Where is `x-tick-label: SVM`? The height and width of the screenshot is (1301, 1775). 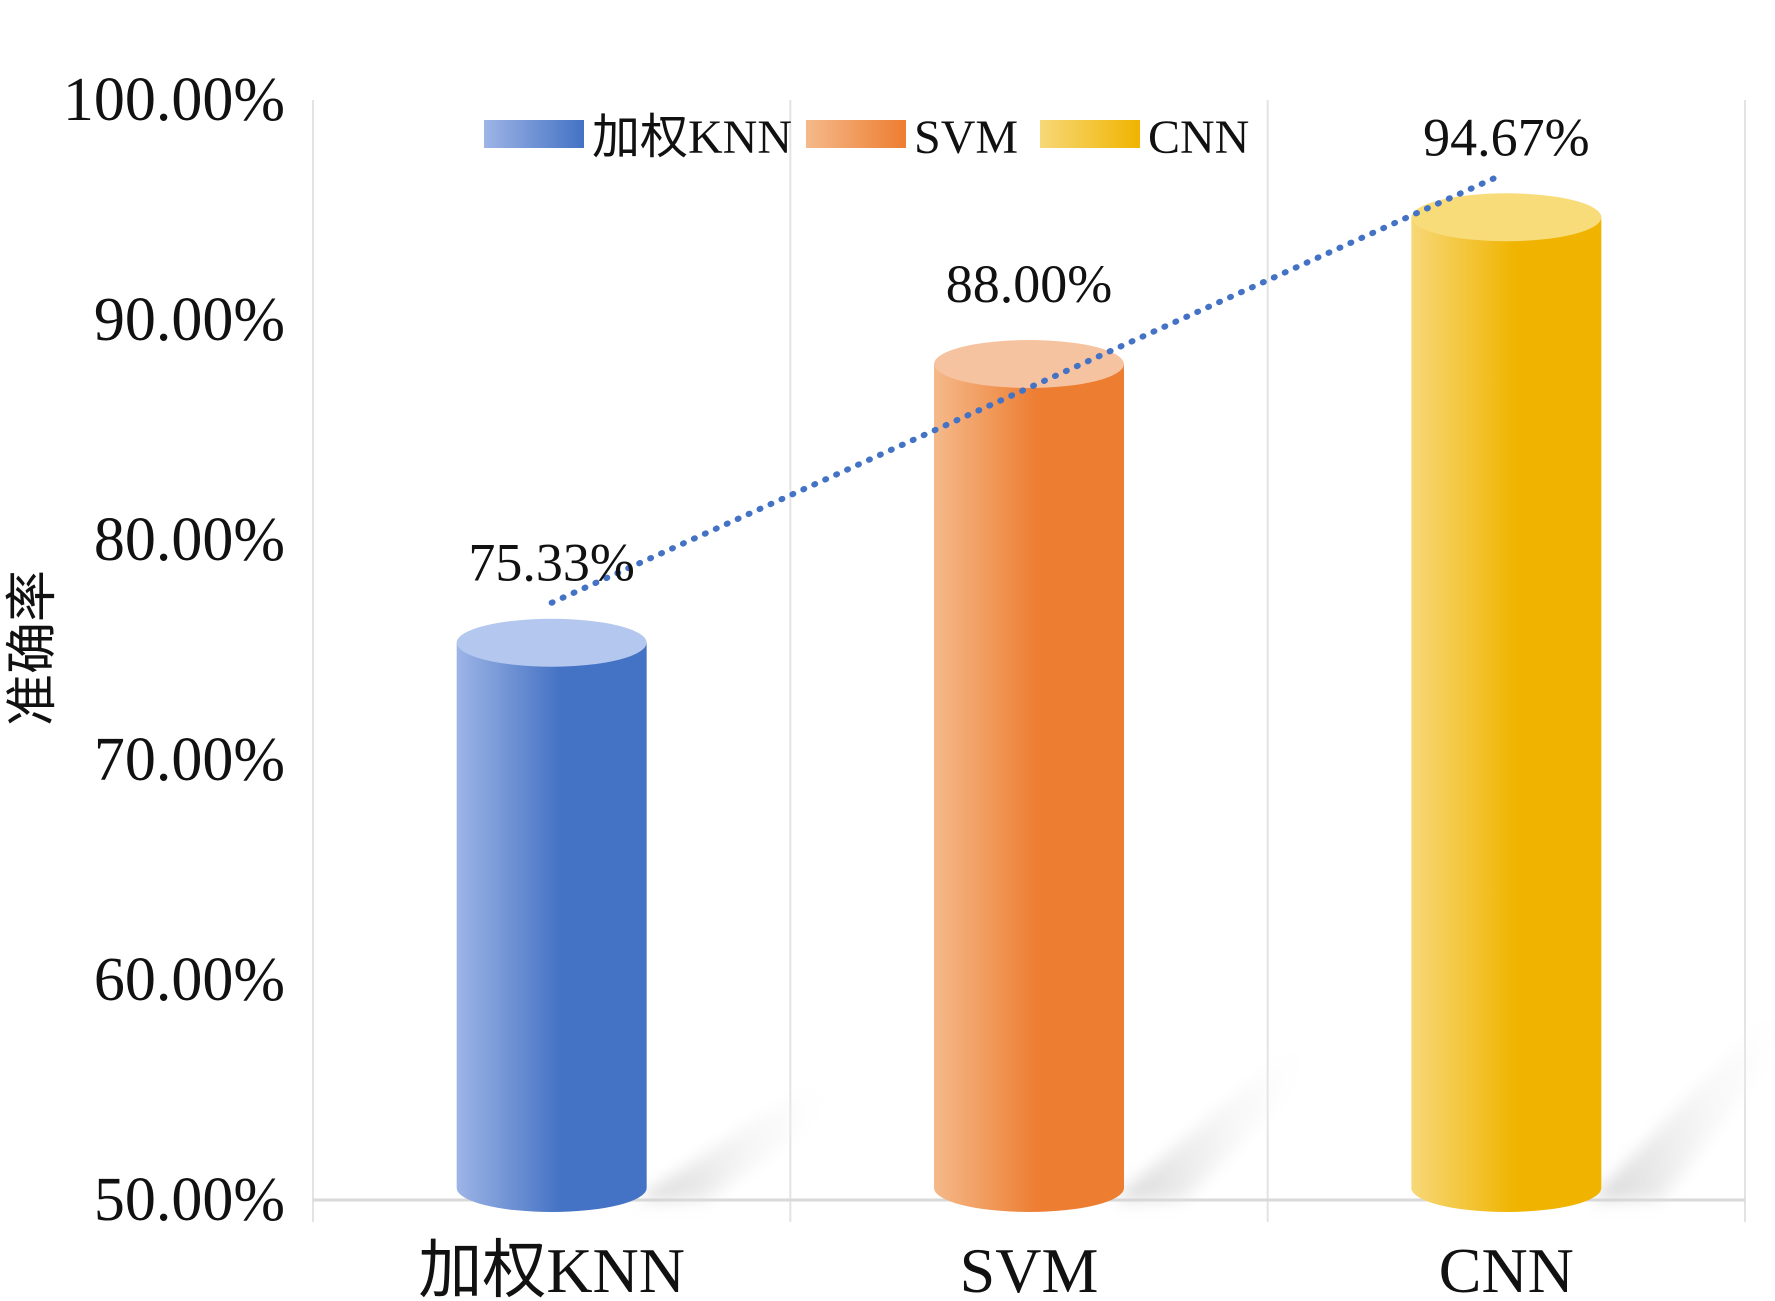 x-tick-label: SVM is located at coordinates (1029, 1268).